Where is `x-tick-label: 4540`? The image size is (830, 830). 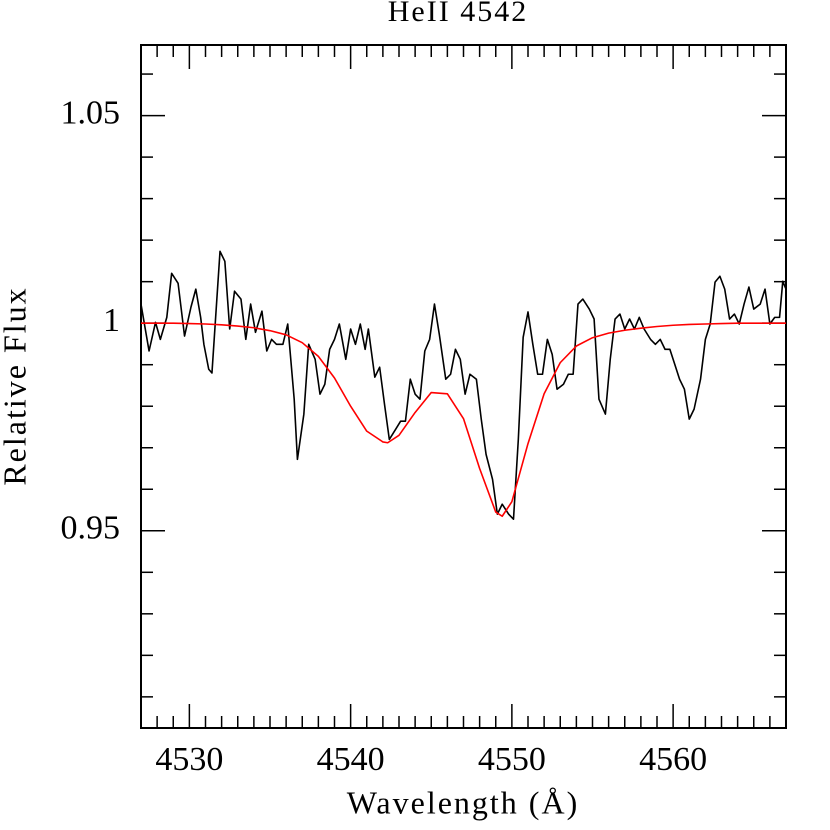 x-tick-label: 4540 is located at coordinates (351, 759).